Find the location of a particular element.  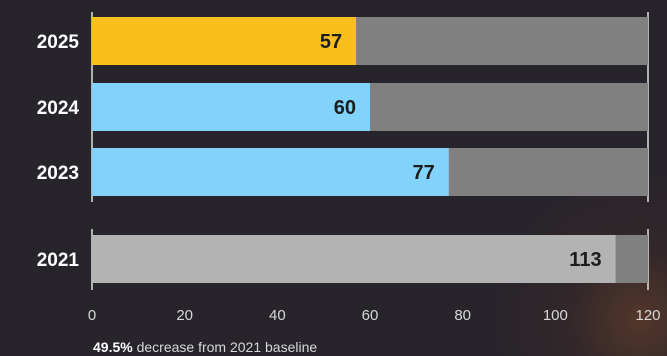

x-tick-label-60: 60 is located at coordinates (370, 315).